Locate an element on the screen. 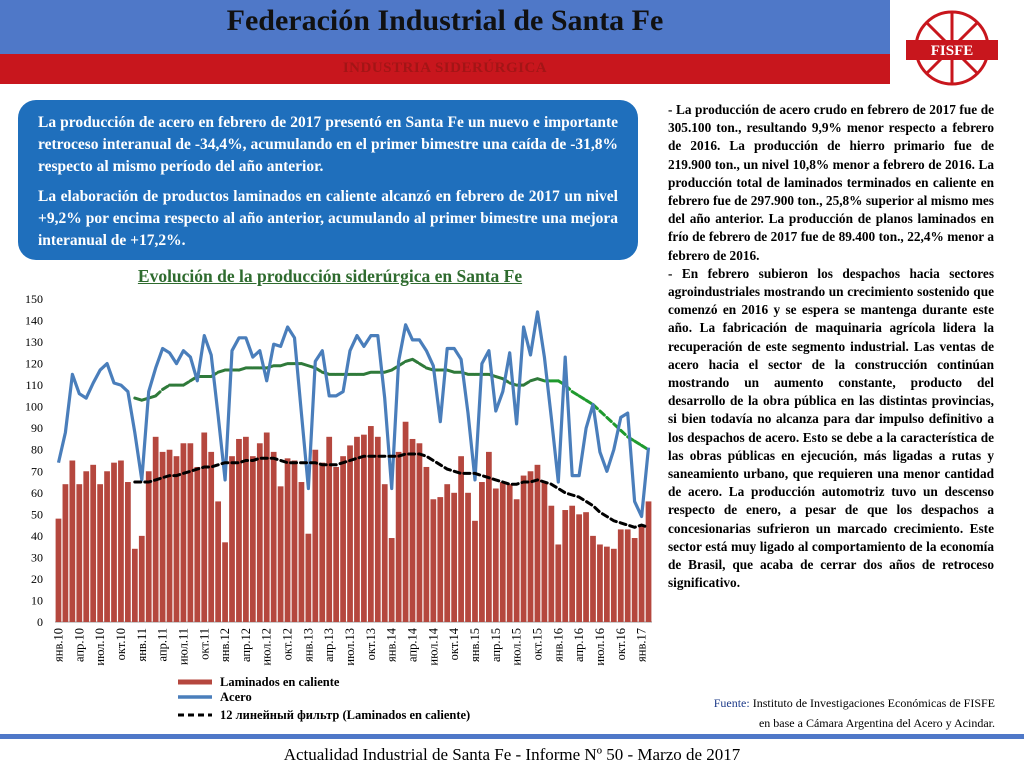 This screenshot has width=1024, height=768. x-tick-label: окт.12 is located at coordinates (288, 644).